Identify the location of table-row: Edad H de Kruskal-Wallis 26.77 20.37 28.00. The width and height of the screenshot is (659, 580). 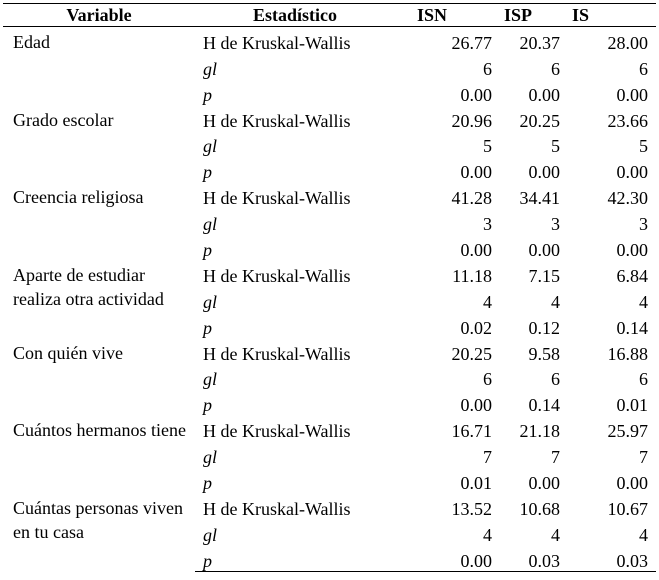
(329, 40).